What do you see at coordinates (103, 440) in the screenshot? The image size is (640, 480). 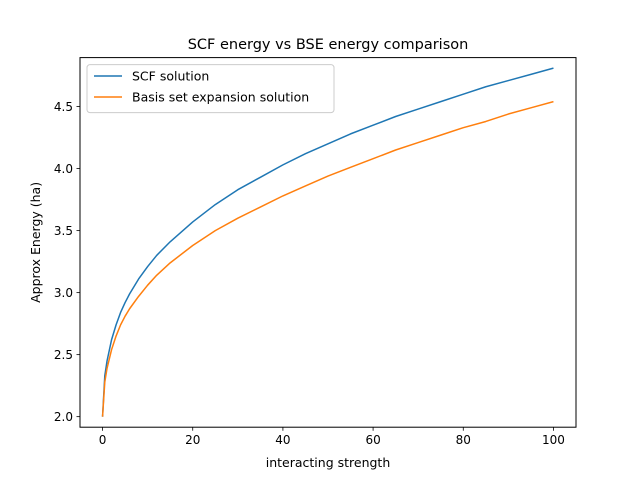 I see `x-tick-label: 0` at bounding box center [103, 440].